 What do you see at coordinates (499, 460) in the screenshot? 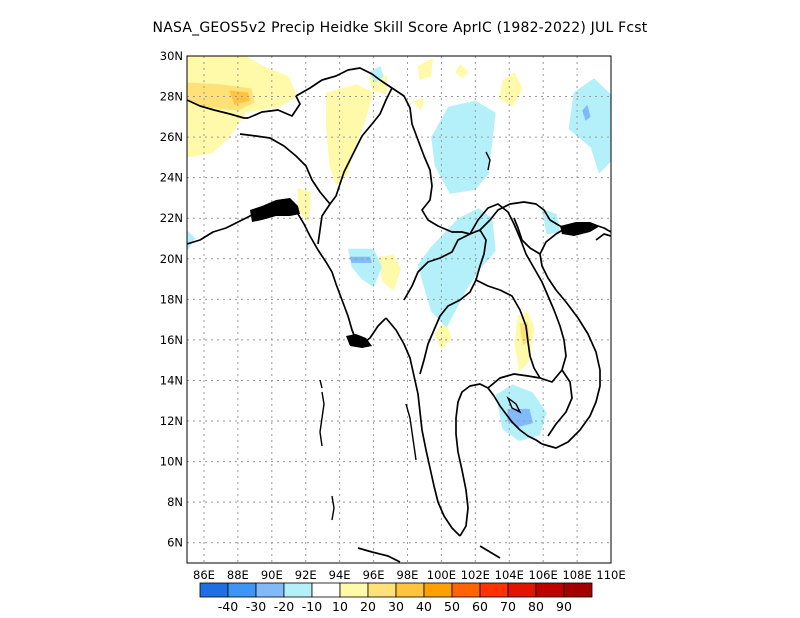
I see `coastline-gulf-of-thailand` at bounding box center [499, 460].